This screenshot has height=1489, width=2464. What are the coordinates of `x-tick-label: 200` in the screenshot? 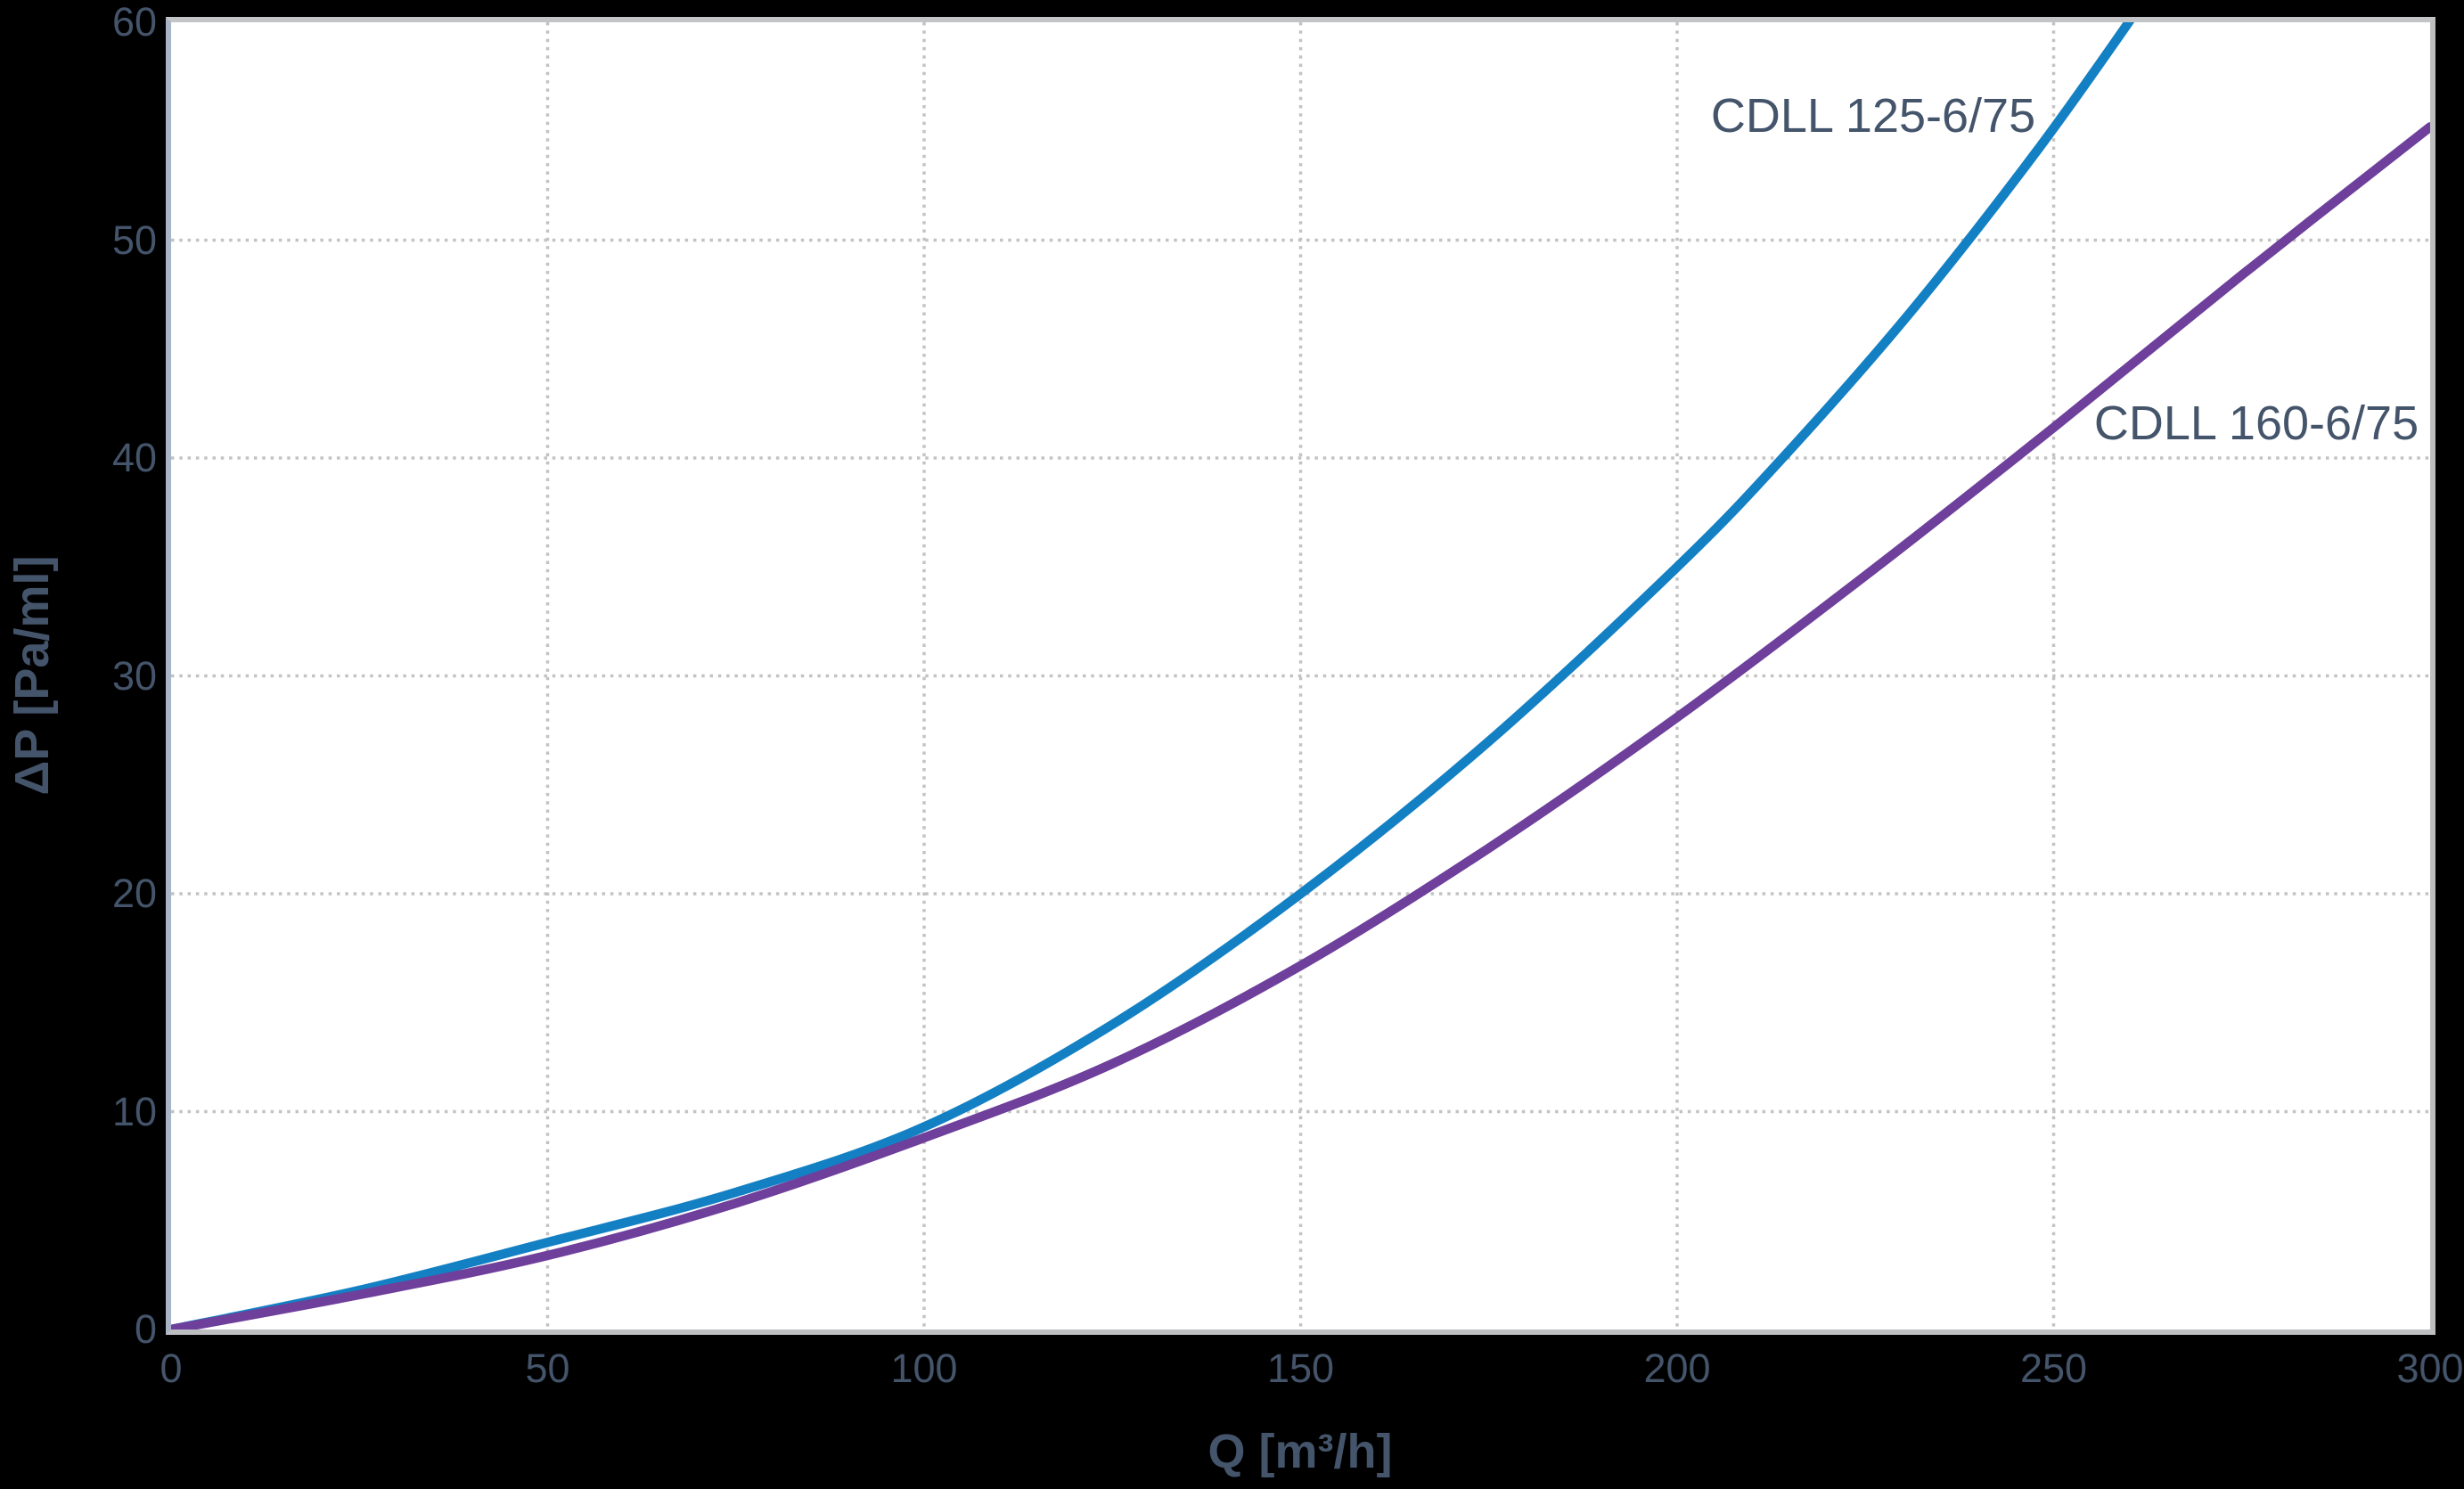 It's located at (1677, 1368).